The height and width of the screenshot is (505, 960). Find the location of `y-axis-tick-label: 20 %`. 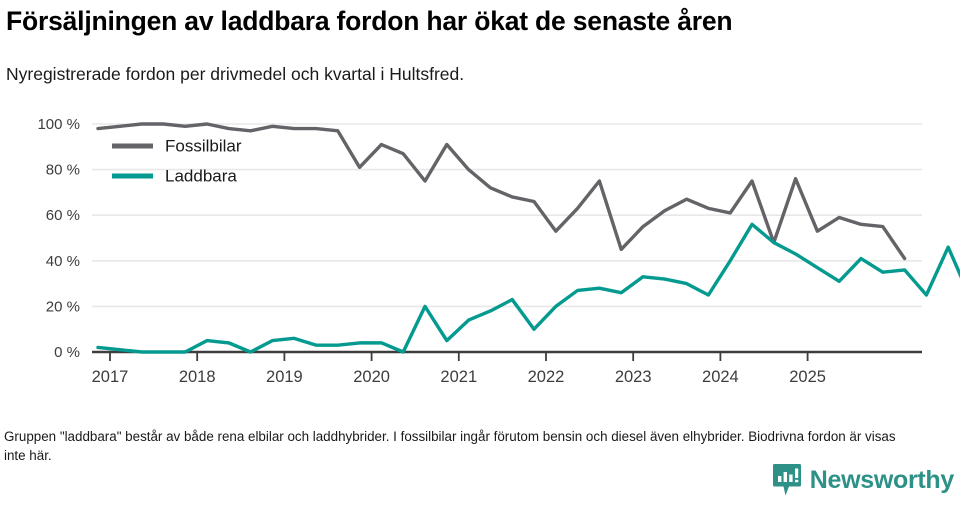

y-axis-tick-label: 20 % is located at coordinates (63, 306).